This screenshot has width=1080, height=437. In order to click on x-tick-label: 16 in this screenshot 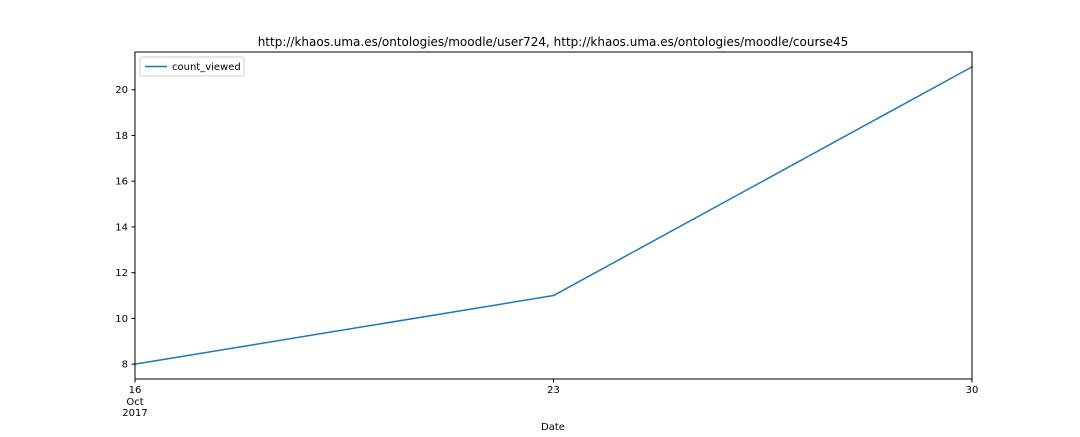, I will do `click(135, 390)`.